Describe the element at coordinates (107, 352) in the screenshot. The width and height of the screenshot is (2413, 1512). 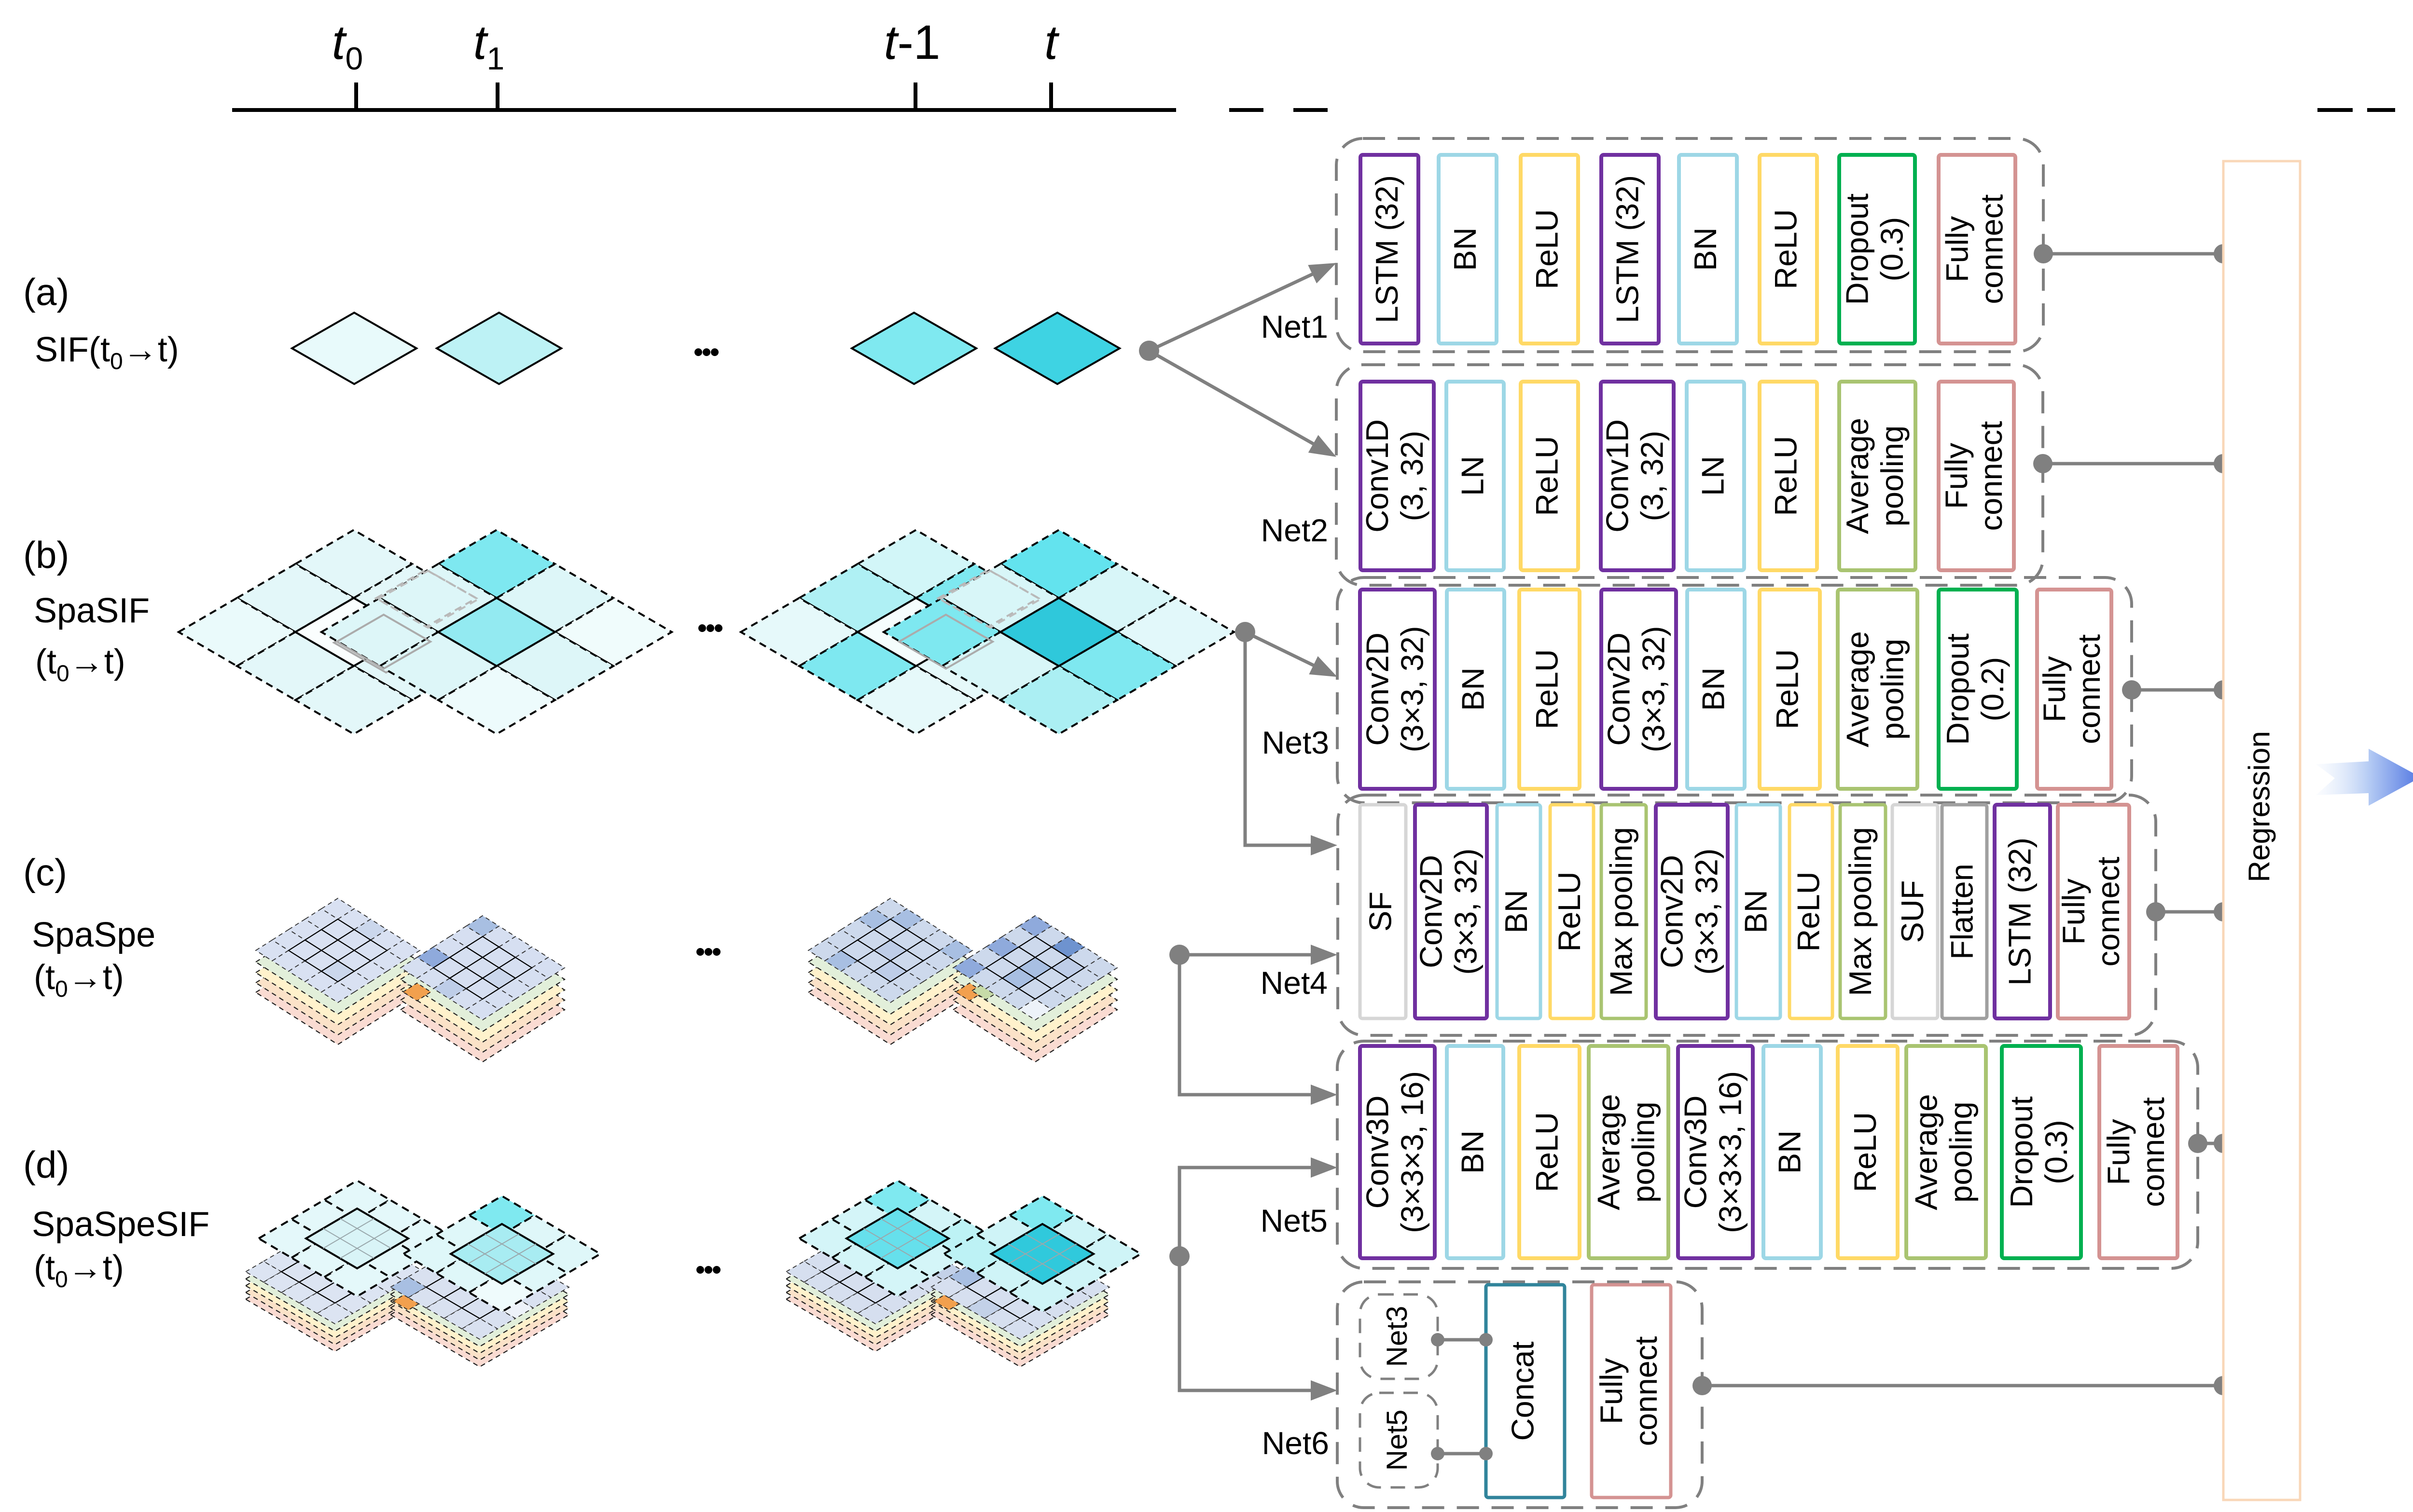
I see `svg-text: SIF(t0→t)` at that location.